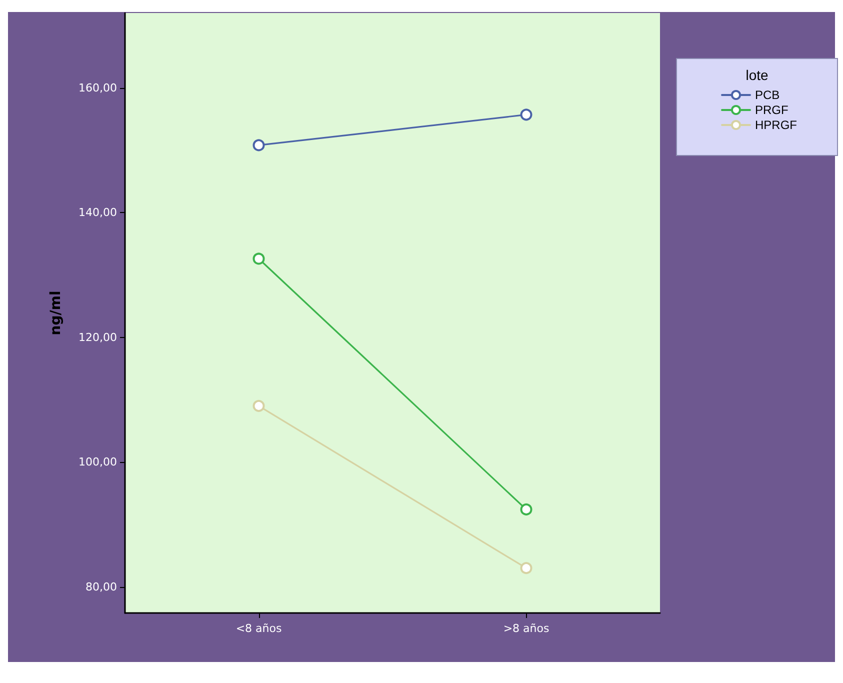 The width and height of the screenshot is (843, 683). Describe the element at coordinates (767, 95) in the screenshot. I see `legend-label: PCB` at that location.